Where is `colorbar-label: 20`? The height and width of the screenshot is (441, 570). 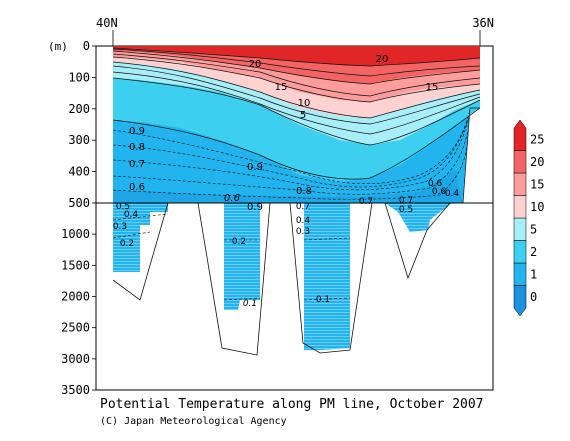
colorbar-label: 20 is located at coordinates (537, 162).